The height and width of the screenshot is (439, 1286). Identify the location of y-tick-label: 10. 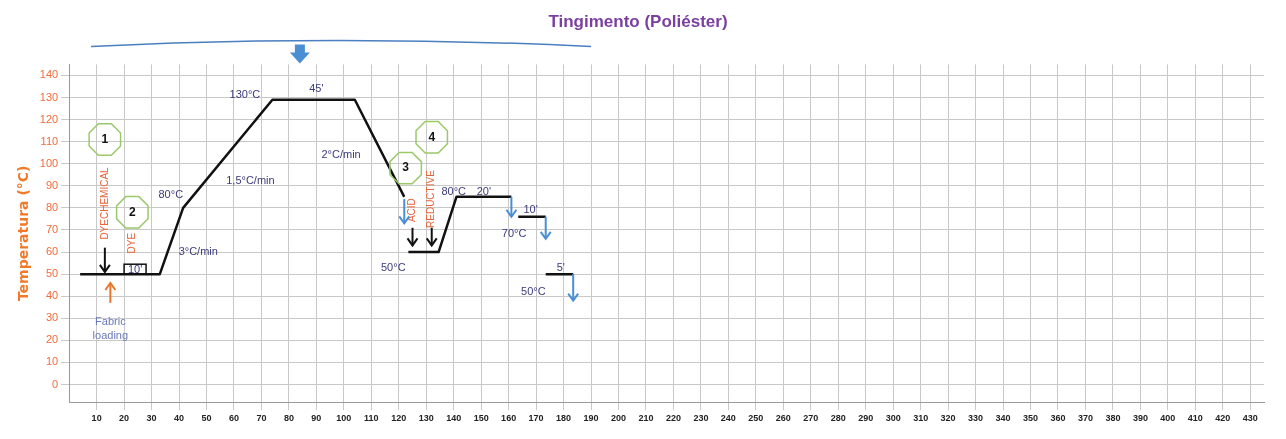
(52, 361).